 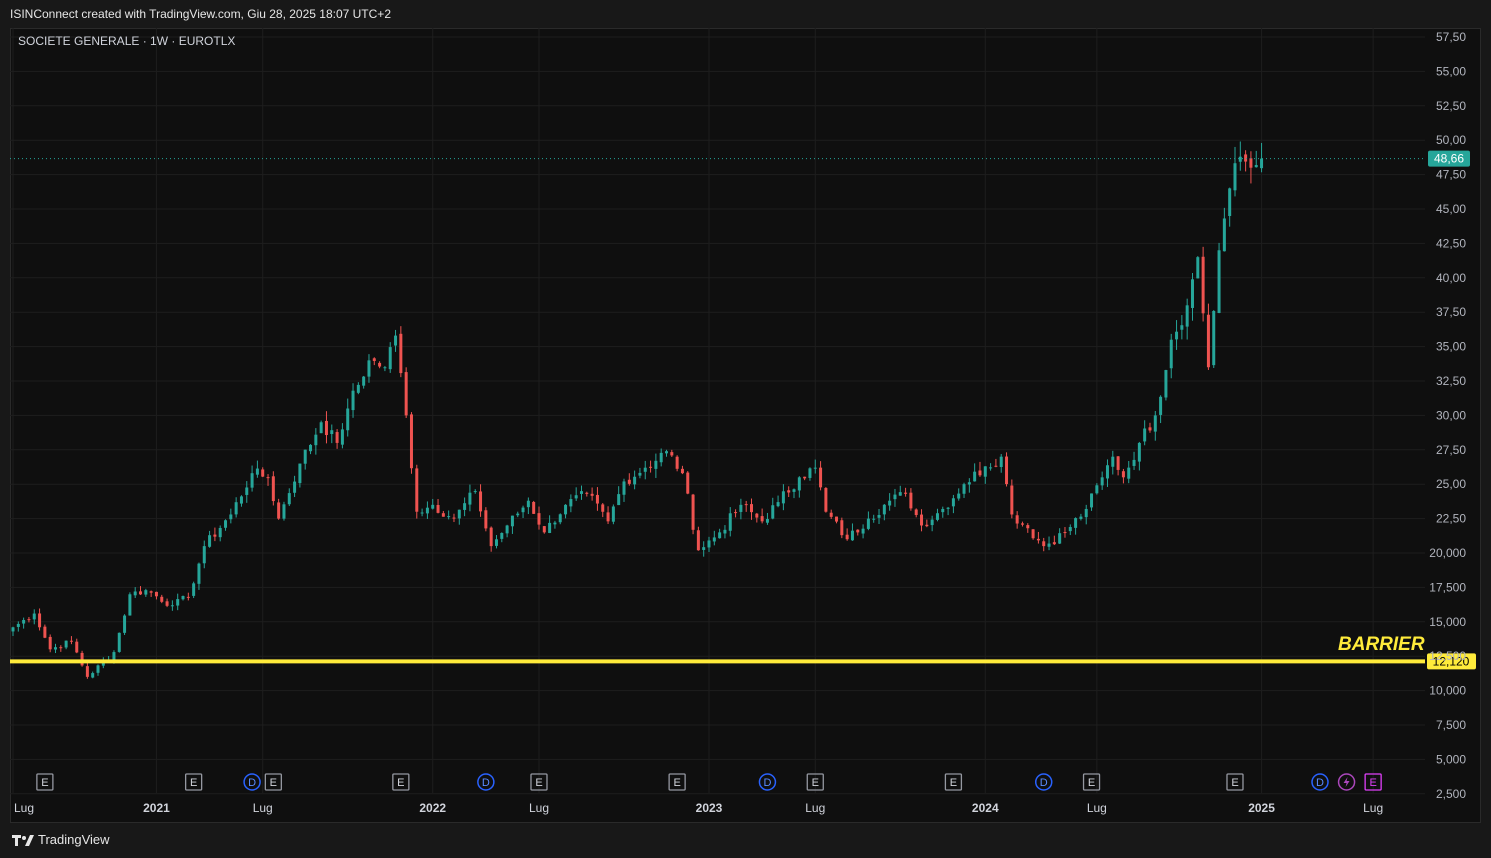 I want to click on y-tick-label: 37,50, so click(x=1451, y=312).